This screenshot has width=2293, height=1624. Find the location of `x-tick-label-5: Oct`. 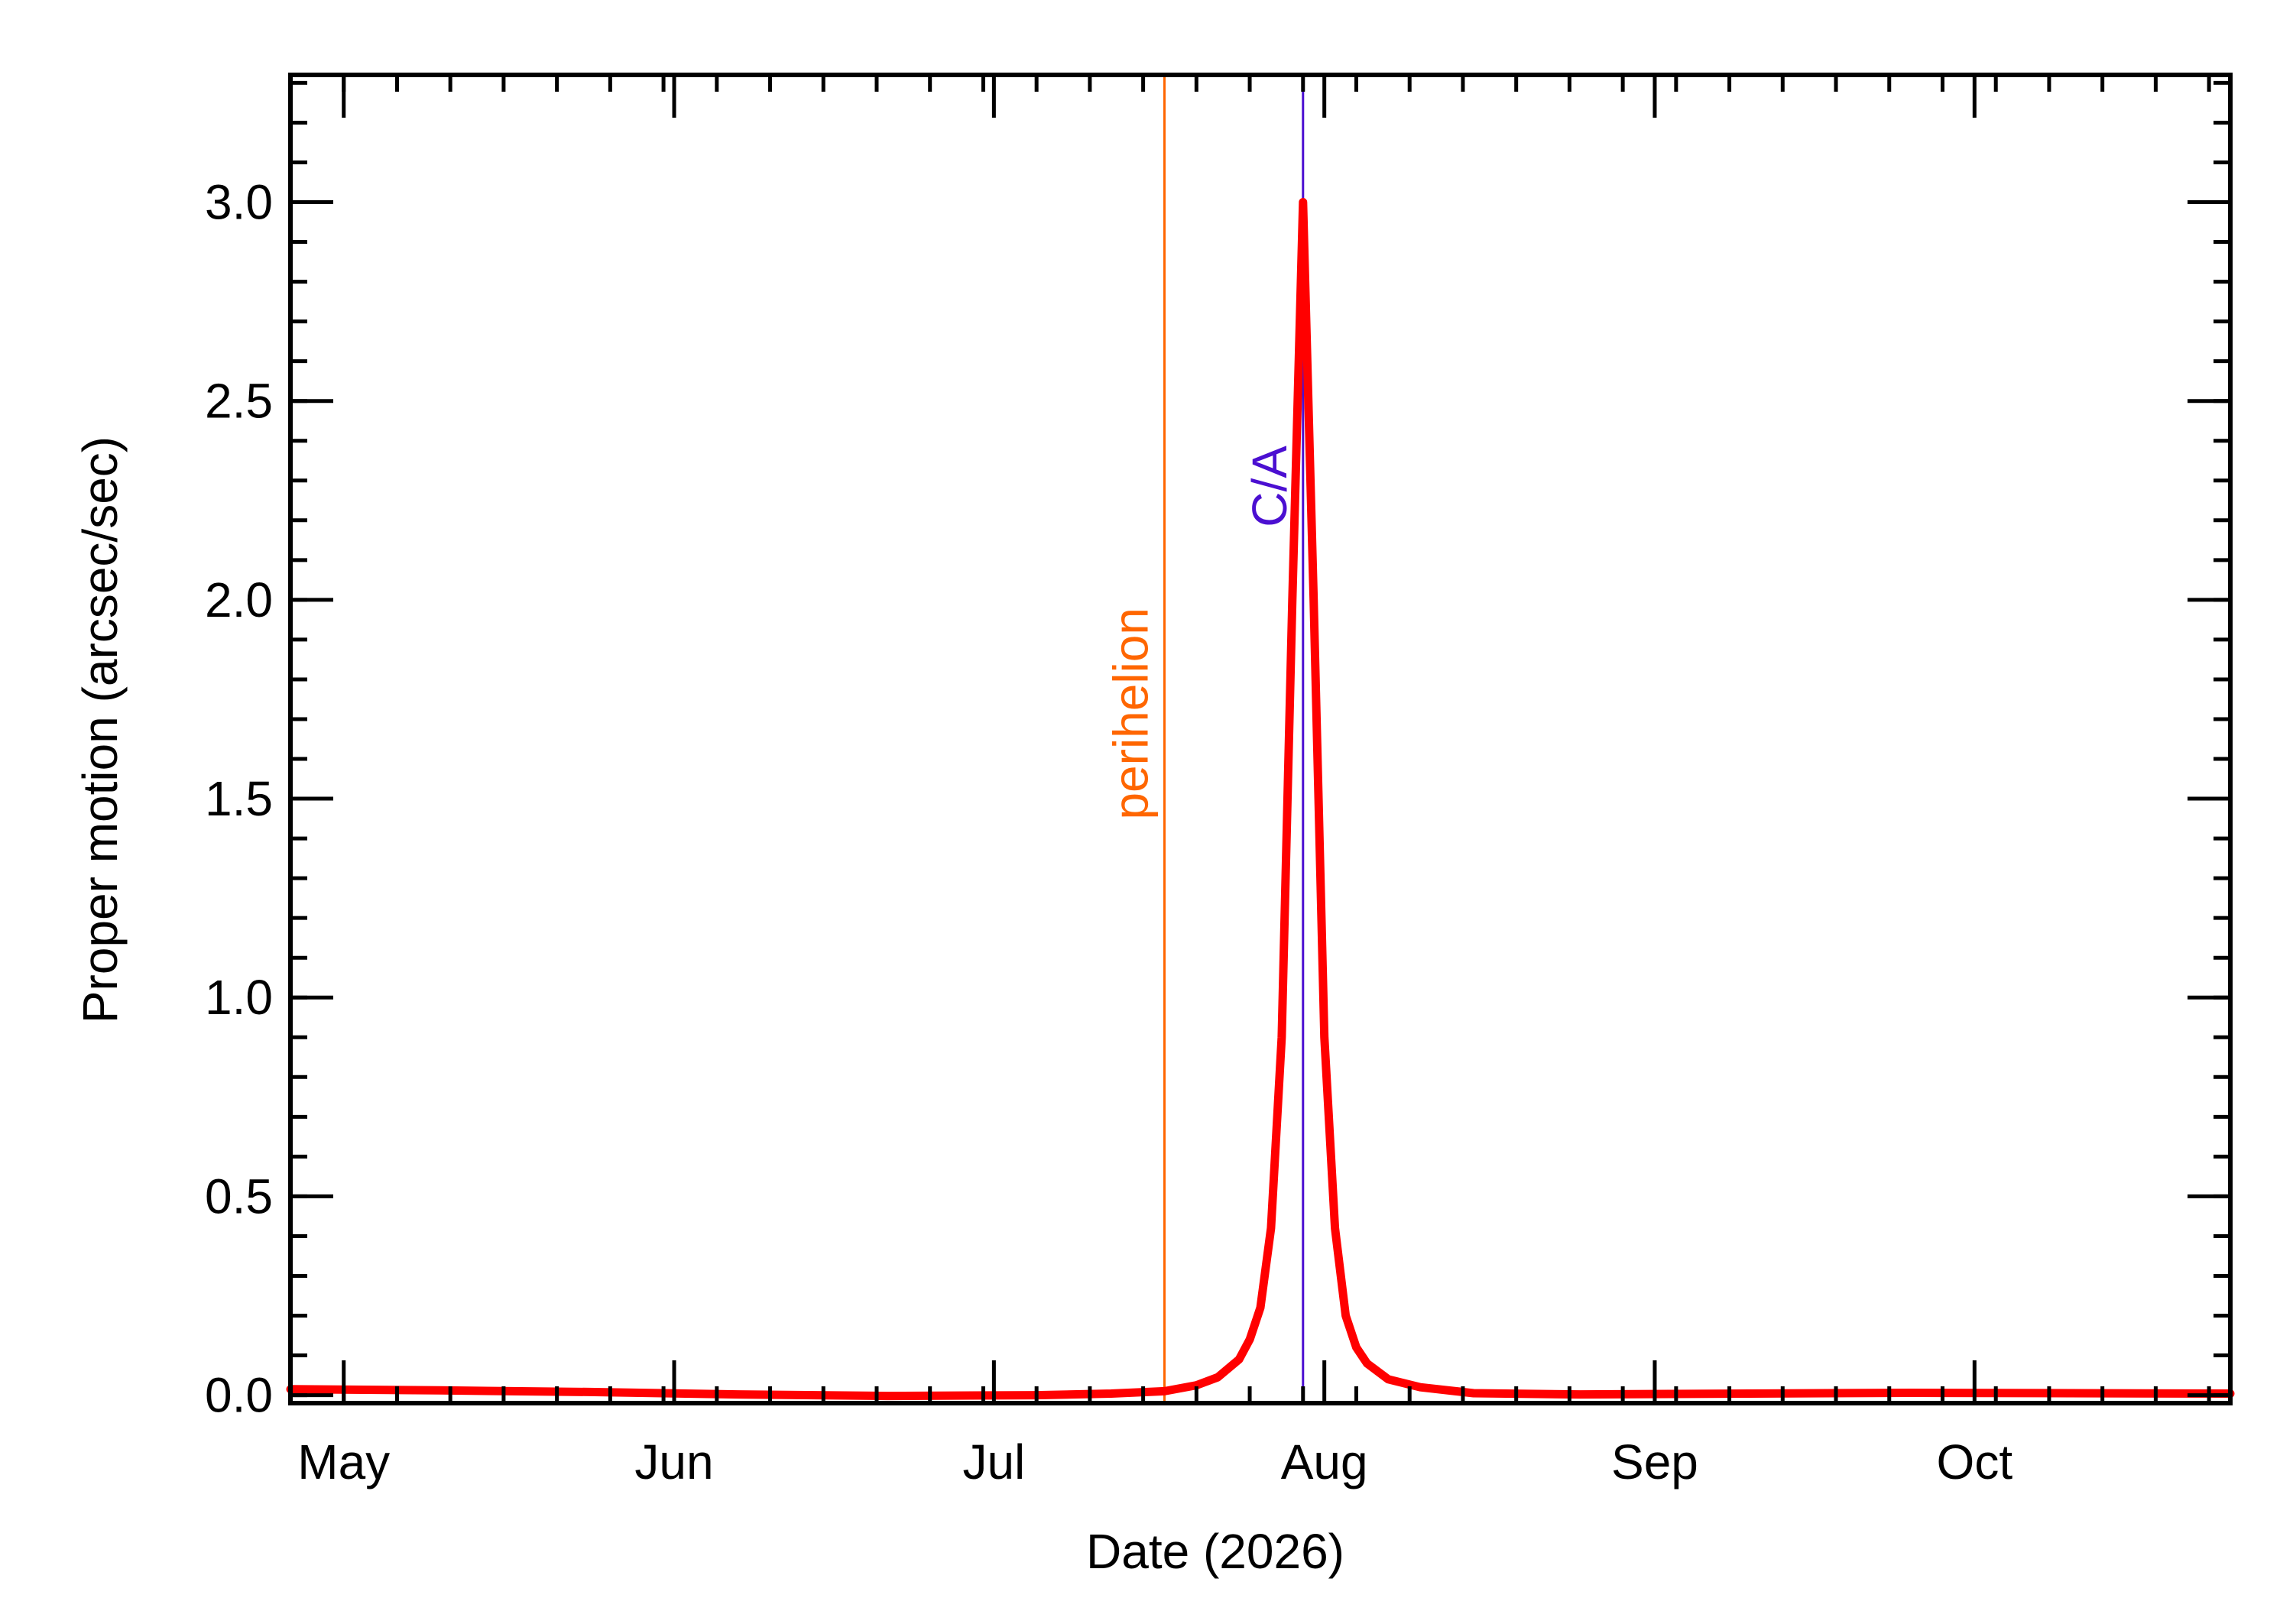

x-tick-label-5: Oct is located at coordinates (1975, 1461).